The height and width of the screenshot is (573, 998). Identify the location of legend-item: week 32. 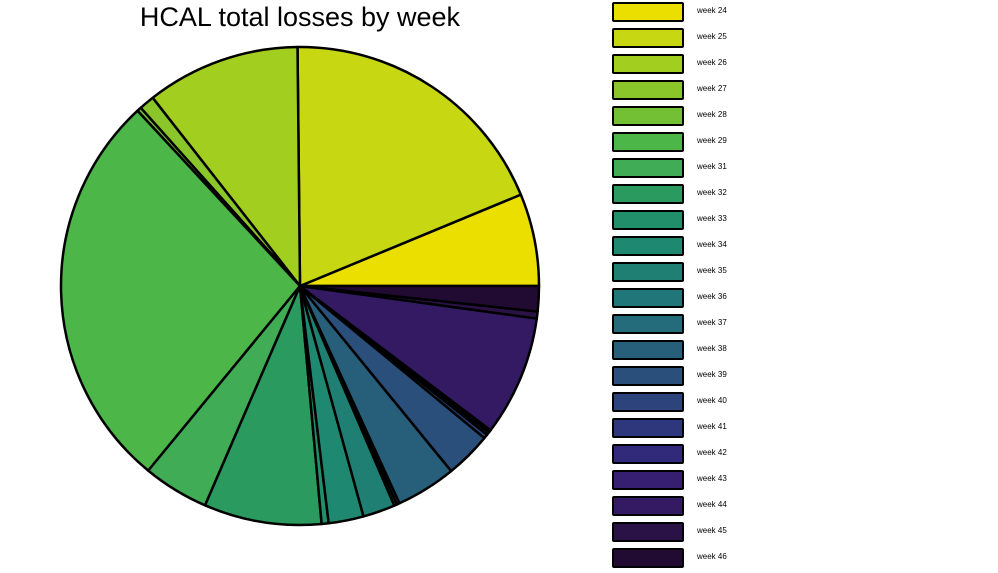
(712, 194).